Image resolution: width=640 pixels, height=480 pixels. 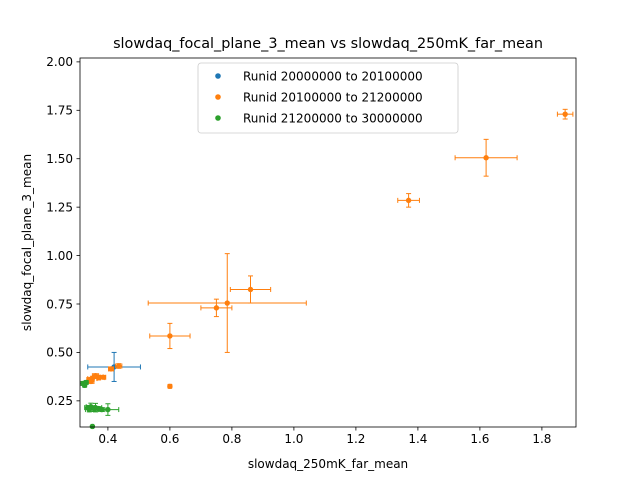 I want to click on x-tick-label: 0.4, so click(x=107, y=439).